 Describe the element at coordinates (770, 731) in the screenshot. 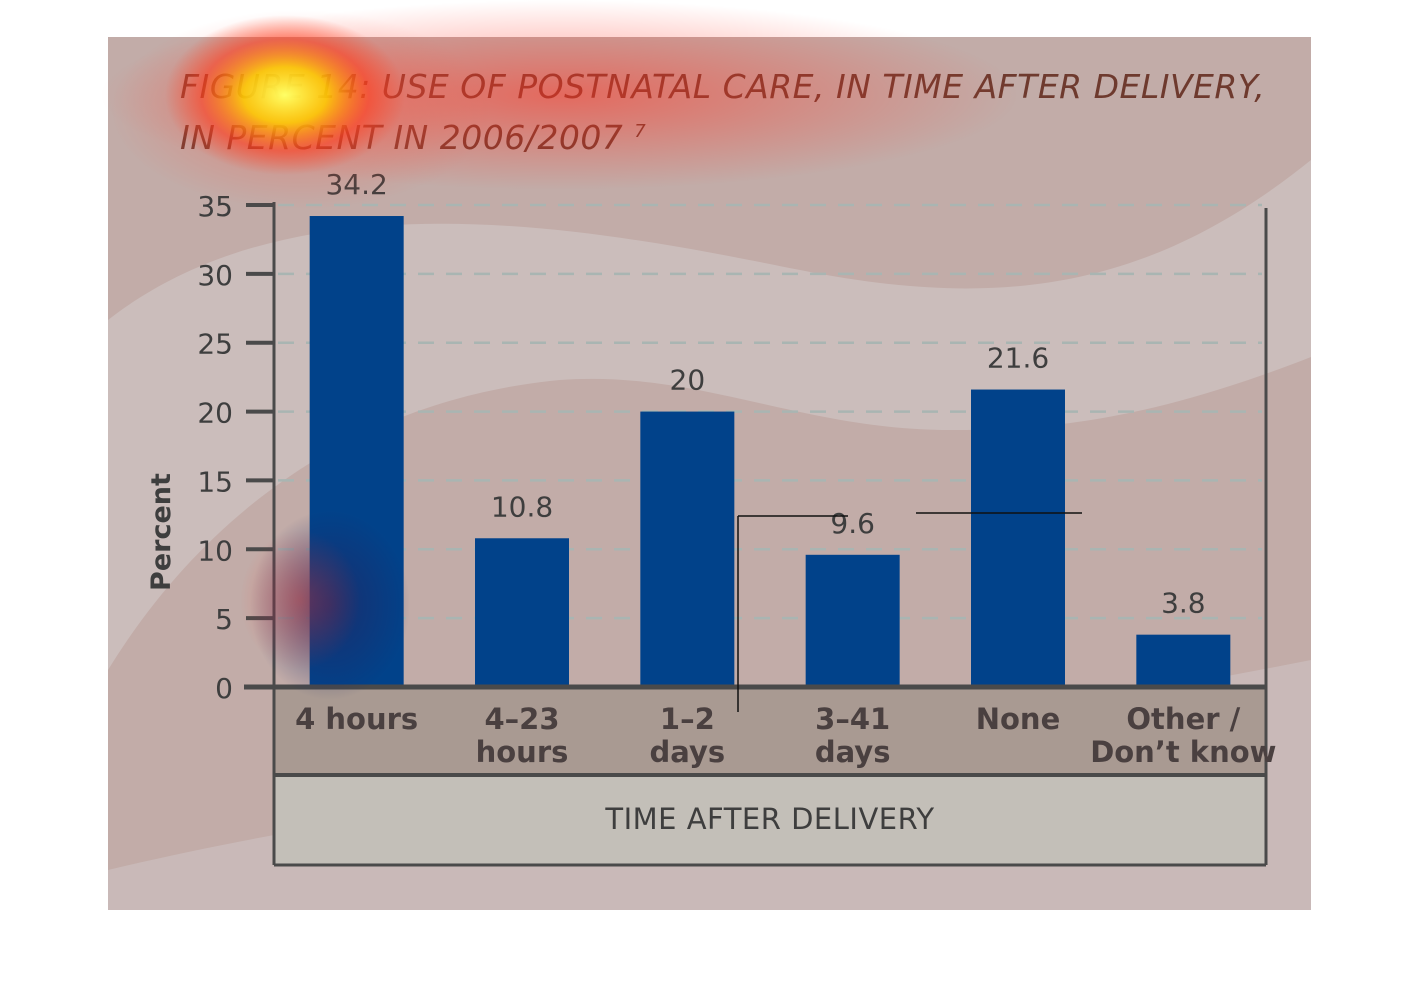

I see `category-label-band` at that location.